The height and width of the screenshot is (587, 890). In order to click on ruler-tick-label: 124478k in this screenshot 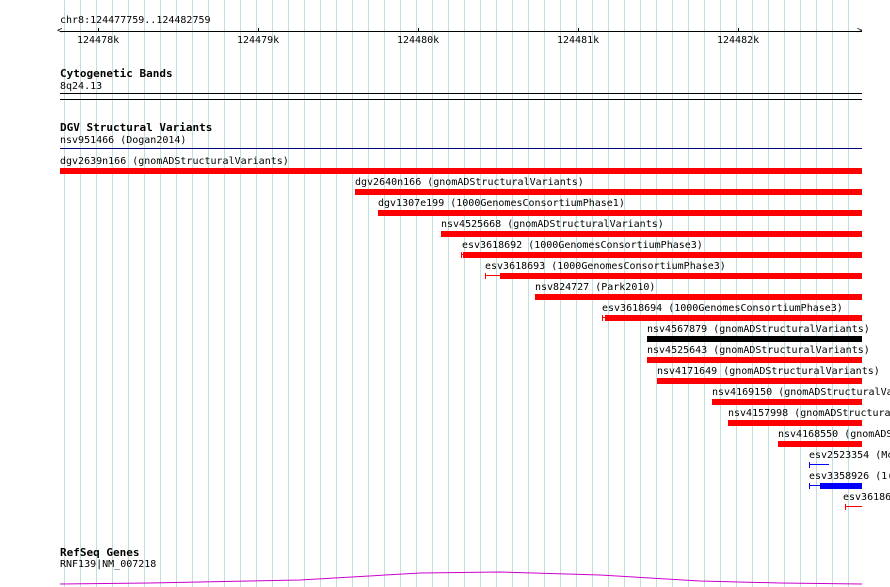, I will do `click(98, 40)`.